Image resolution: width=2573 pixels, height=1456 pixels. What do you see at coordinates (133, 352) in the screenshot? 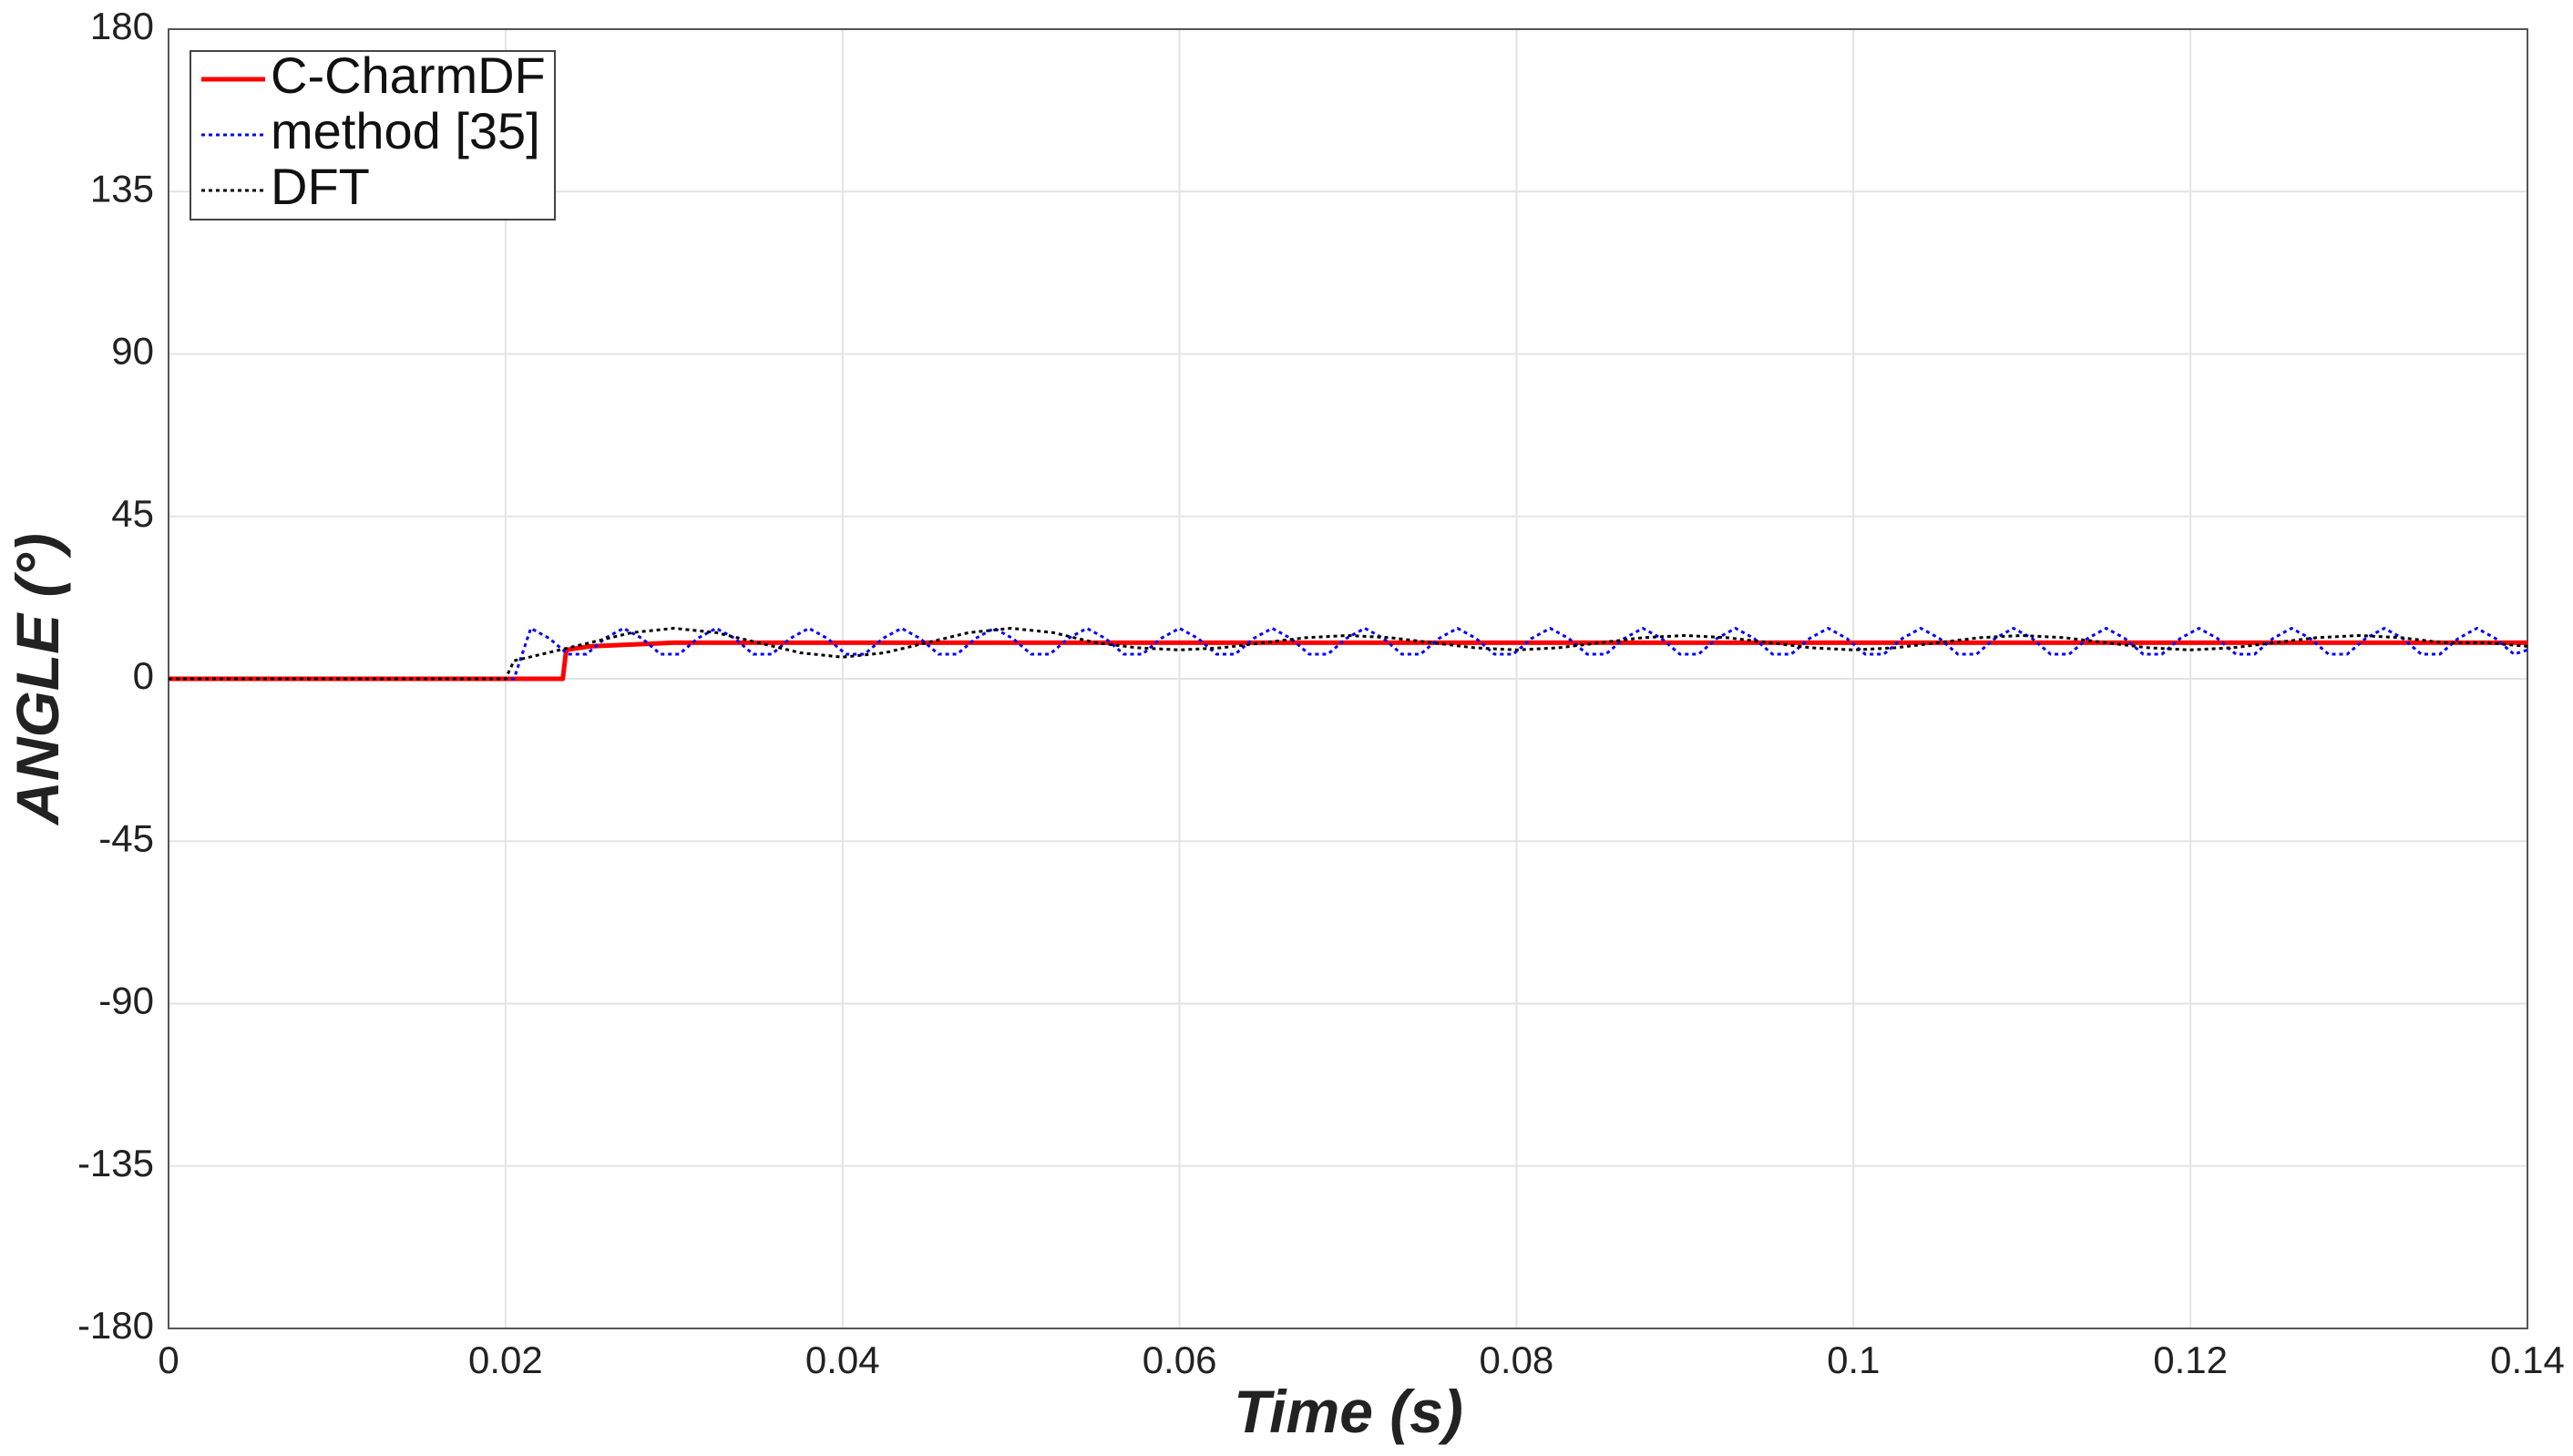
I see `y-tick-label: 90` at bounding box center [133, 352].